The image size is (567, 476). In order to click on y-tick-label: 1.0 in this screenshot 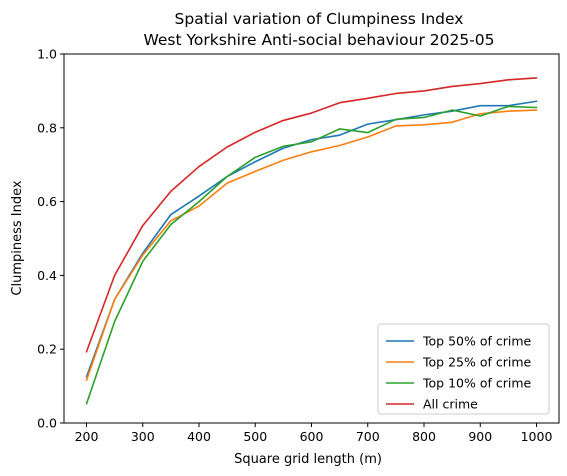, I will do `click(47, 54)`.